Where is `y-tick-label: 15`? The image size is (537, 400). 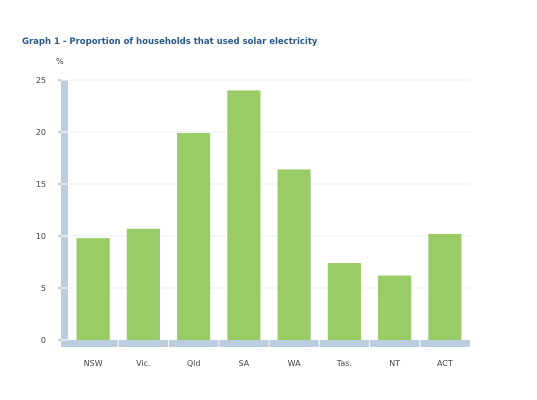 y-tick-label: 15 is located at coordinates (41, 184).